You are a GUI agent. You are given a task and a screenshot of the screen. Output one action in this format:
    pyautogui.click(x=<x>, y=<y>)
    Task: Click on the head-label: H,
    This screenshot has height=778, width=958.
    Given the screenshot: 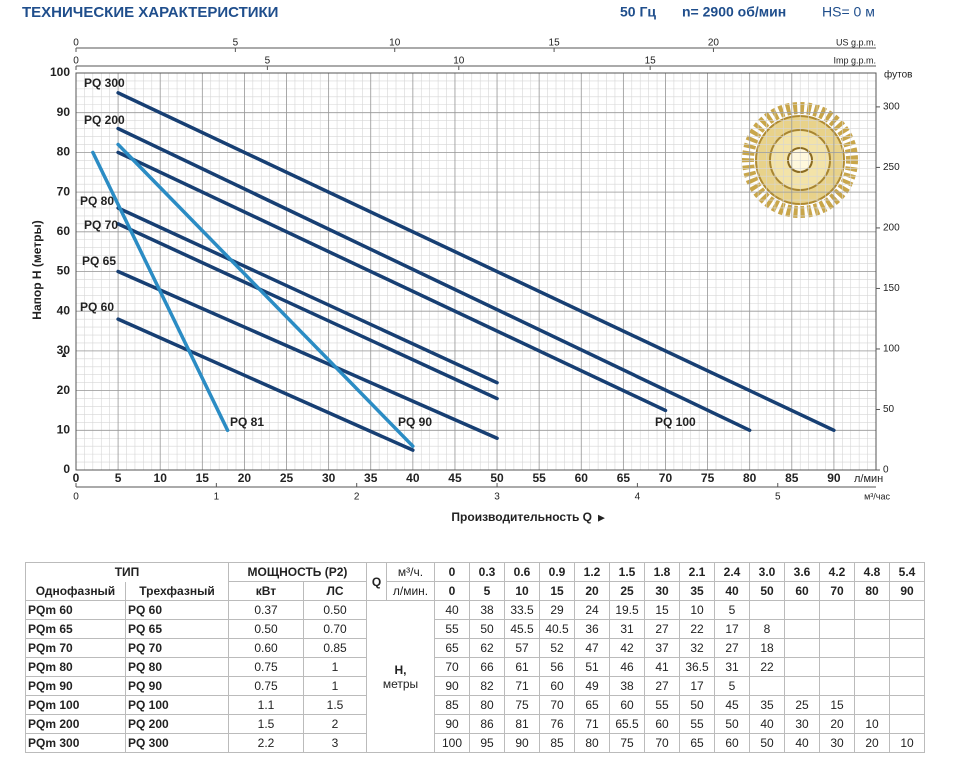 What is the action you would take?
    pyautogui.click(x=400, y=669)
    